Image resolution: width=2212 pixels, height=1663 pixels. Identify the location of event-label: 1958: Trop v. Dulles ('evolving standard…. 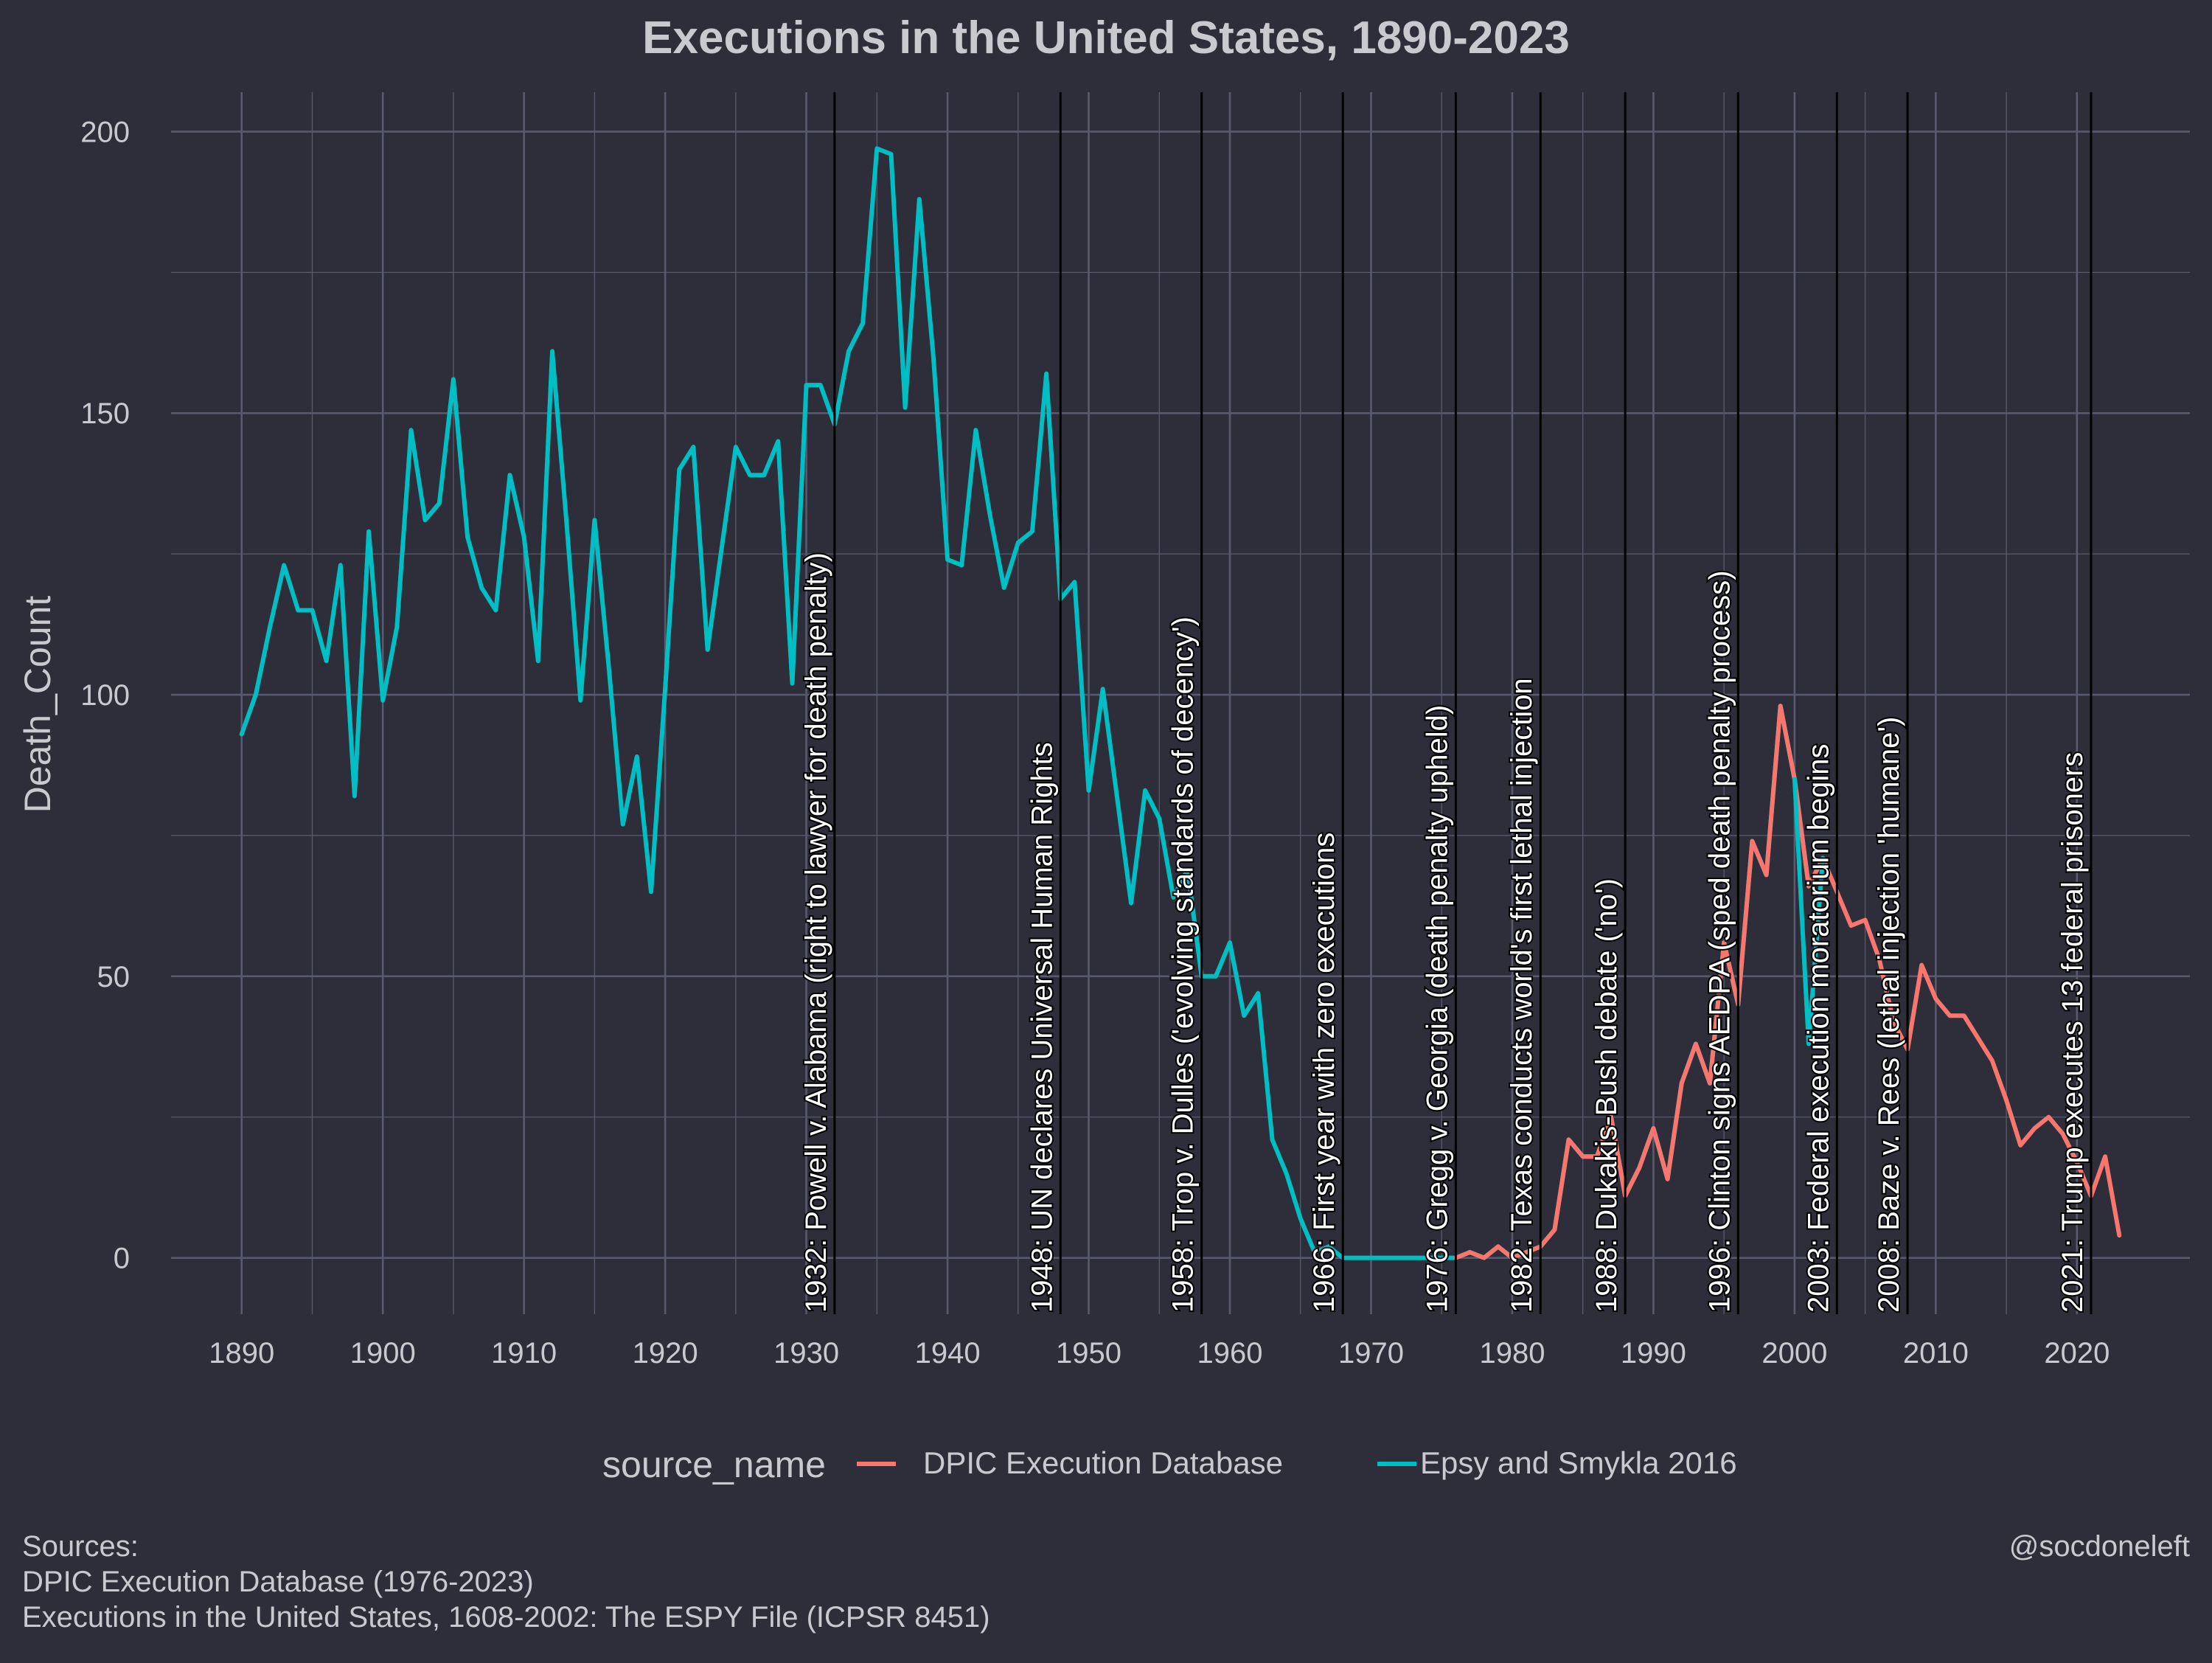
(1183, 965).